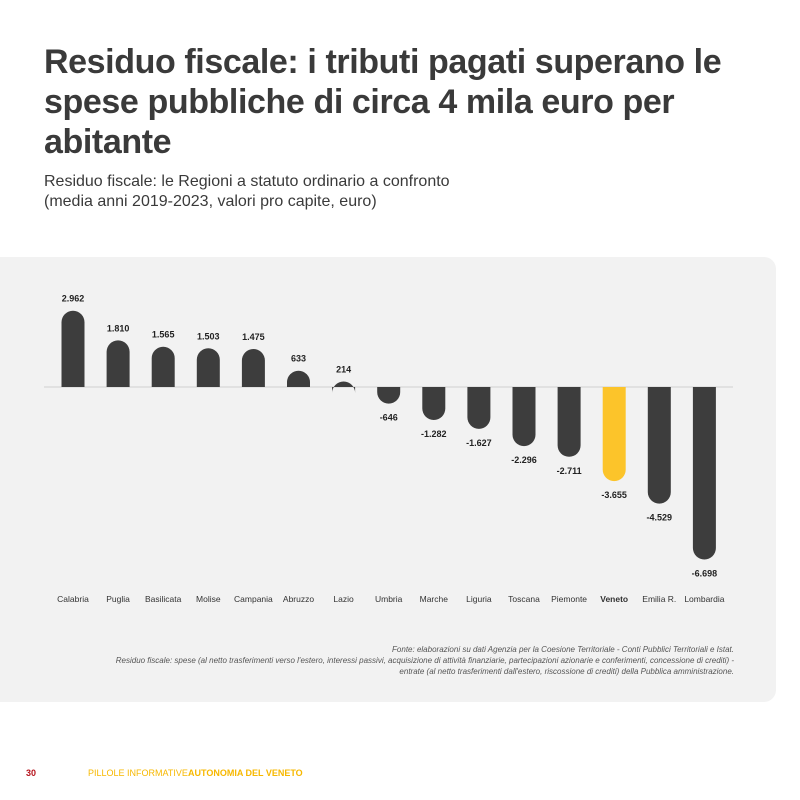 Image resolution: width=800 pixels, height=800 pixels. I want to click on category-label: Toscana, so click(524, 599).